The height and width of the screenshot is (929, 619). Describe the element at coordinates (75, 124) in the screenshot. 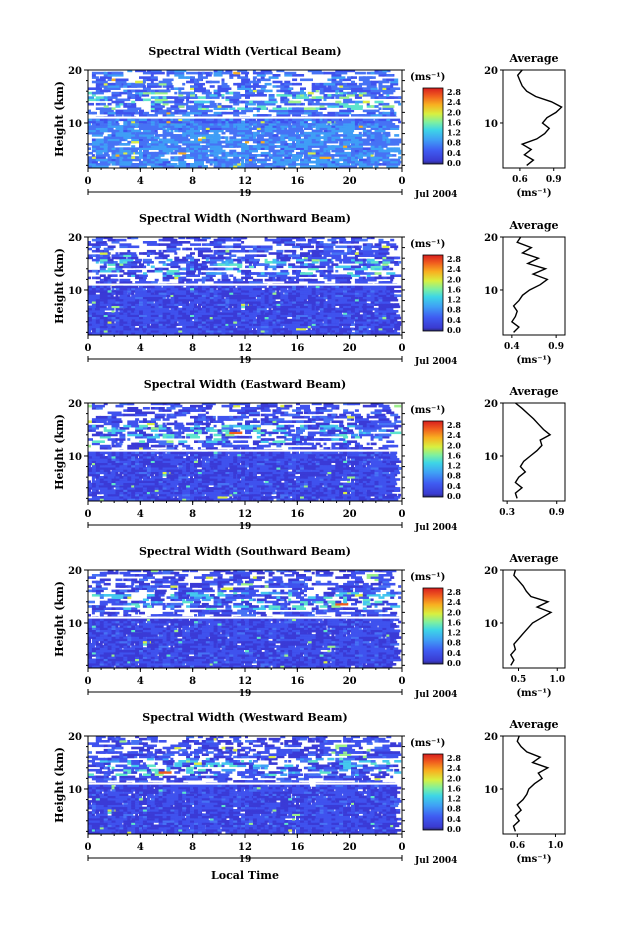

I see `y-tick-label: 10` at that location.